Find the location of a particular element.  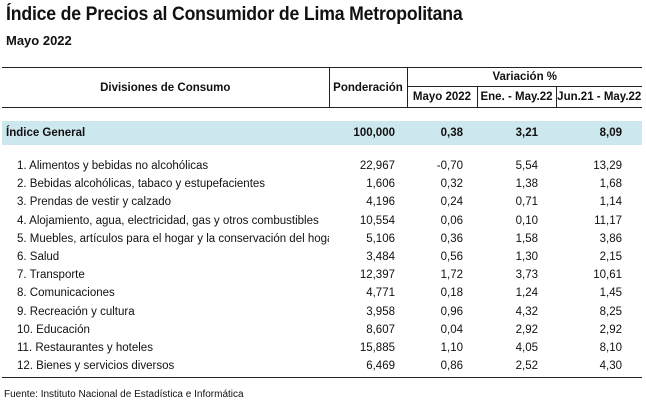

division-ytd: 0,10 is located at coordinates (526, 220).